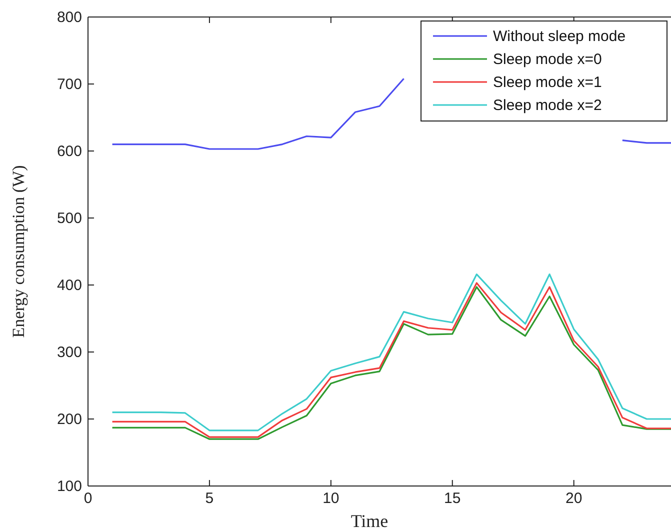  What do you see at coordinates (69, 486) in the screenshot?
I see `y-tick-label: 100` at bounding box center [69, 486].